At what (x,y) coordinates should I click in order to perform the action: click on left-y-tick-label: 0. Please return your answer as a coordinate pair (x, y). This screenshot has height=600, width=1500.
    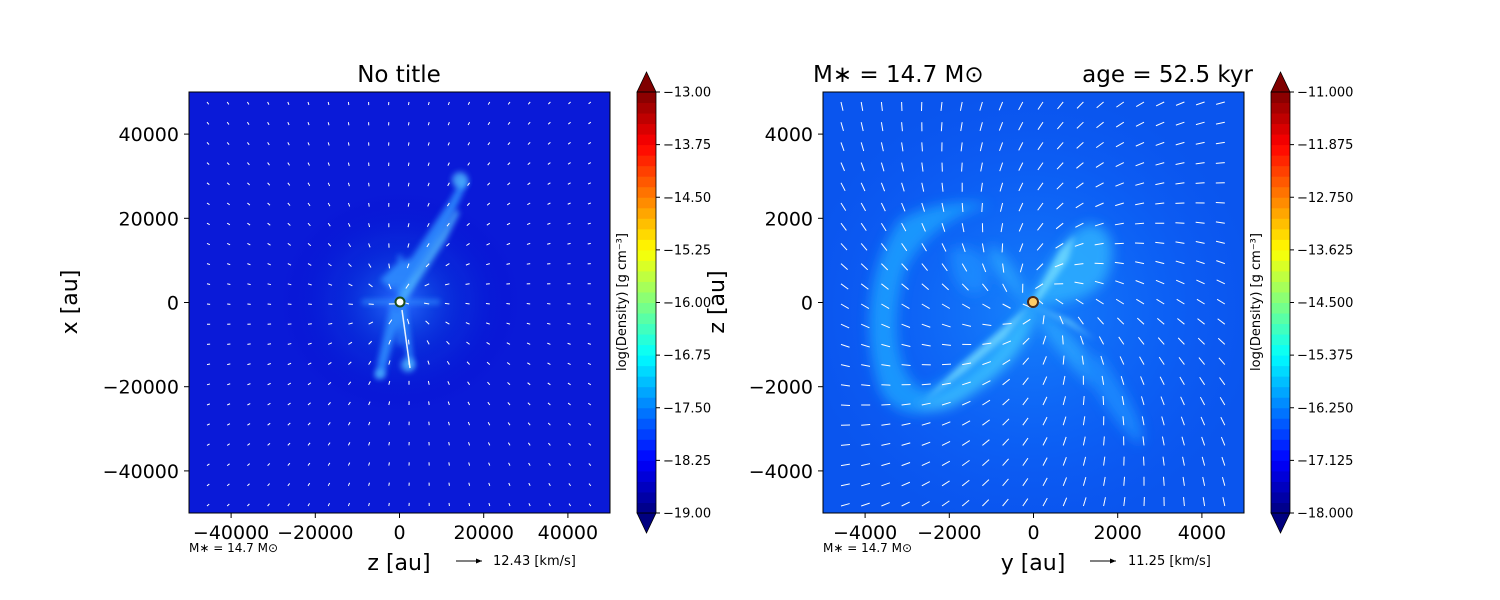
    Looking at the image, I should click on (173, 304).